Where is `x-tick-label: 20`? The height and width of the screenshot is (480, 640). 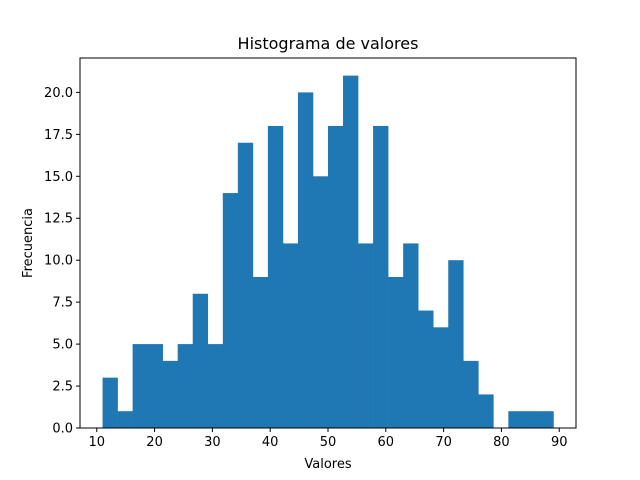
x-tick-label: 20 is located at coordinates (154, 442).